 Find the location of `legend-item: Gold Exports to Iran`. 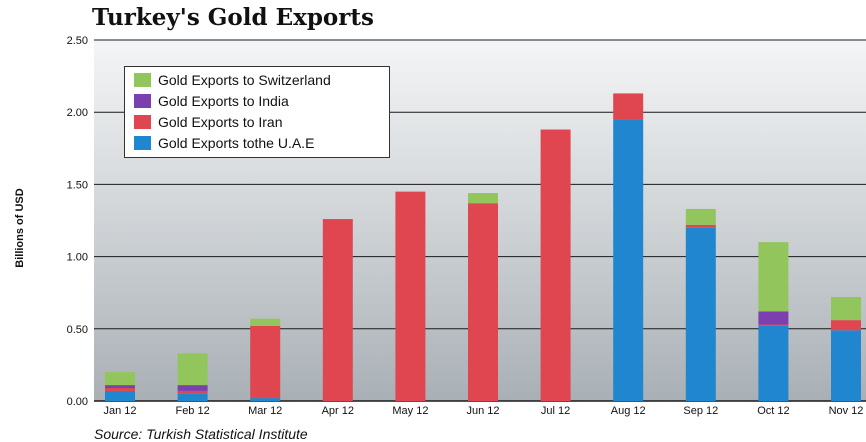

legend-item: Gold Exports to Iran is located at coordinates (258, 121).